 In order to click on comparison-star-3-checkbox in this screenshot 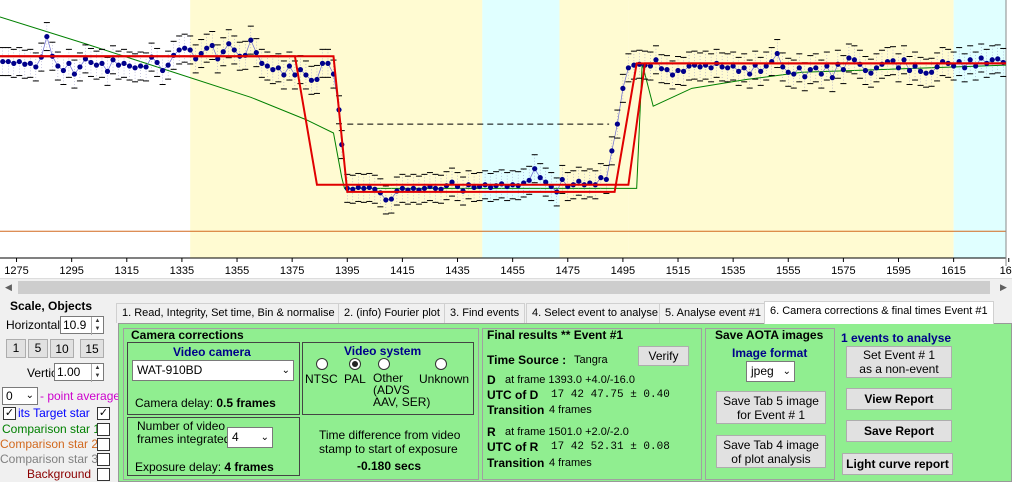, I will do `click(103, 459)`.